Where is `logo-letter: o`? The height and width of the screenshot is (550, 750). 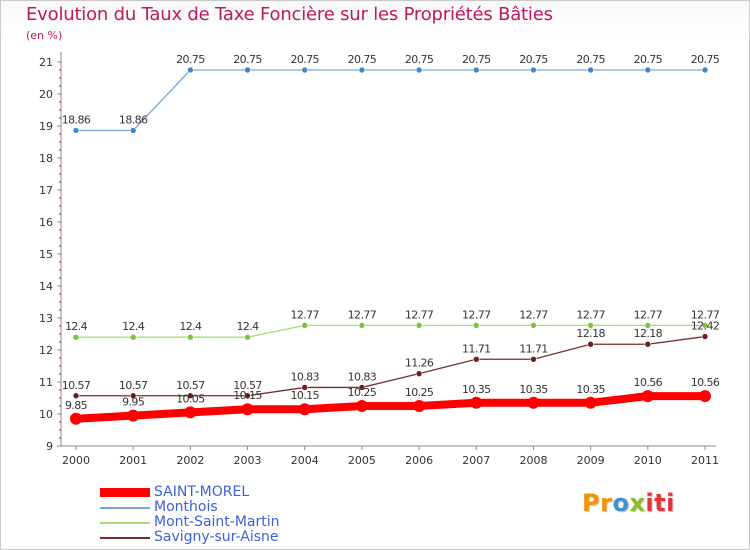
logo-letter: o is located at coordinates (621, 503).